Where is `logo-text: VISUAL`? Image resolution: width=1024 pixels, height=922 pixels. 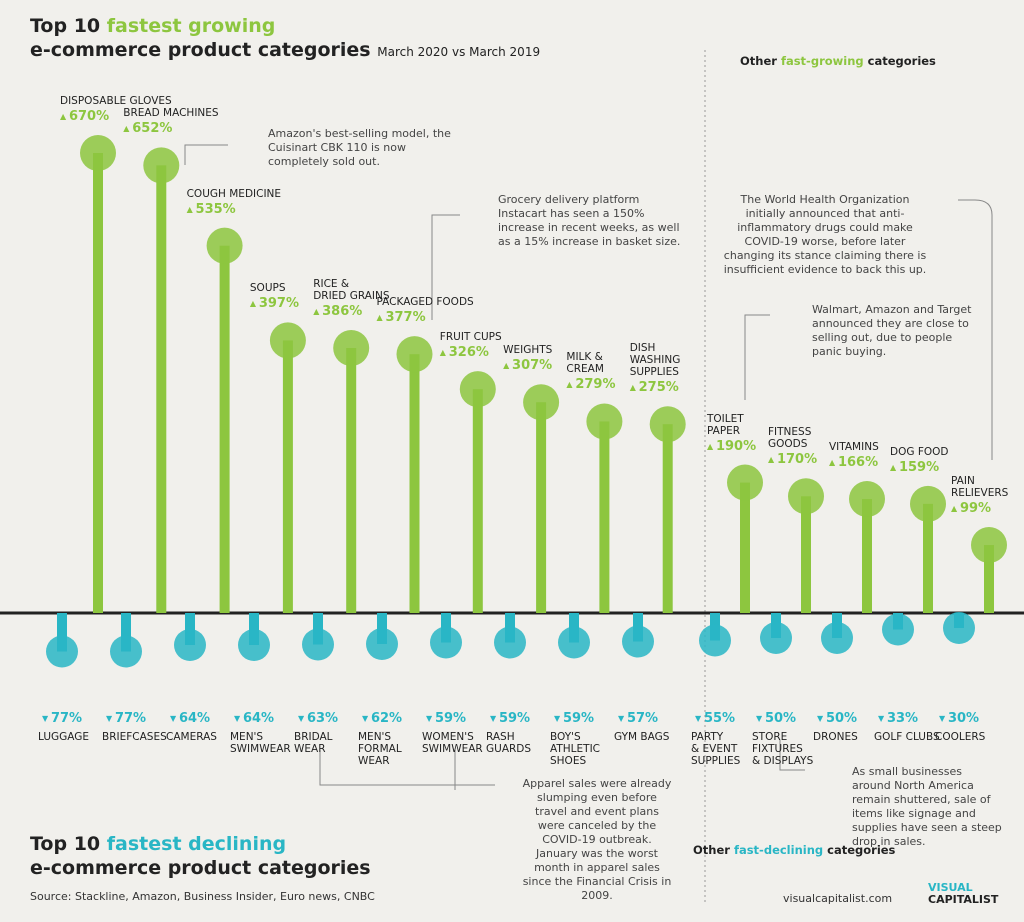
logo-text: VISUAL is located at coordinates (950, 887).